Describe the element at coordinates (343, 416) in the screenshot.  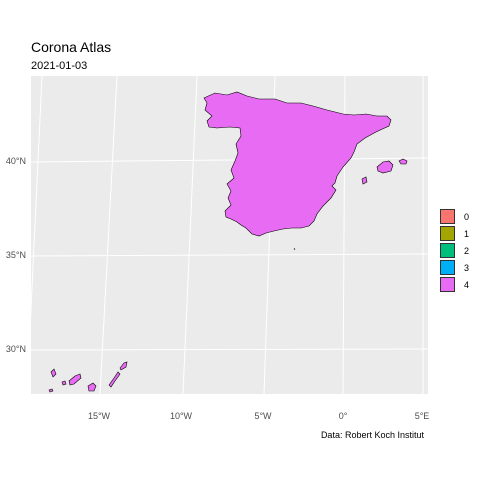
I see `x-tick-label: 0°` at that location.